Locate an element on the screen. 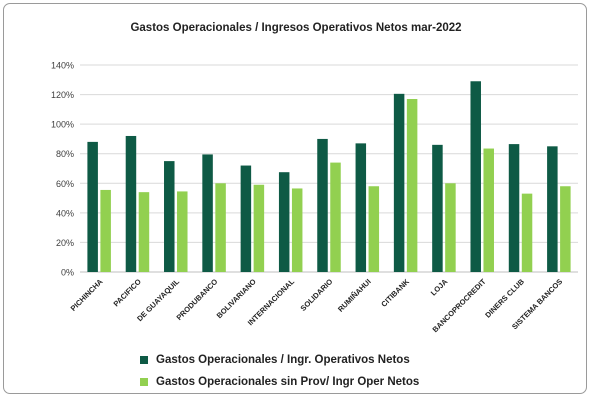 Image resolution: width=592 pixels, height=399 pixels. y-tick-label: 20% is located at coordinates (65, 243).